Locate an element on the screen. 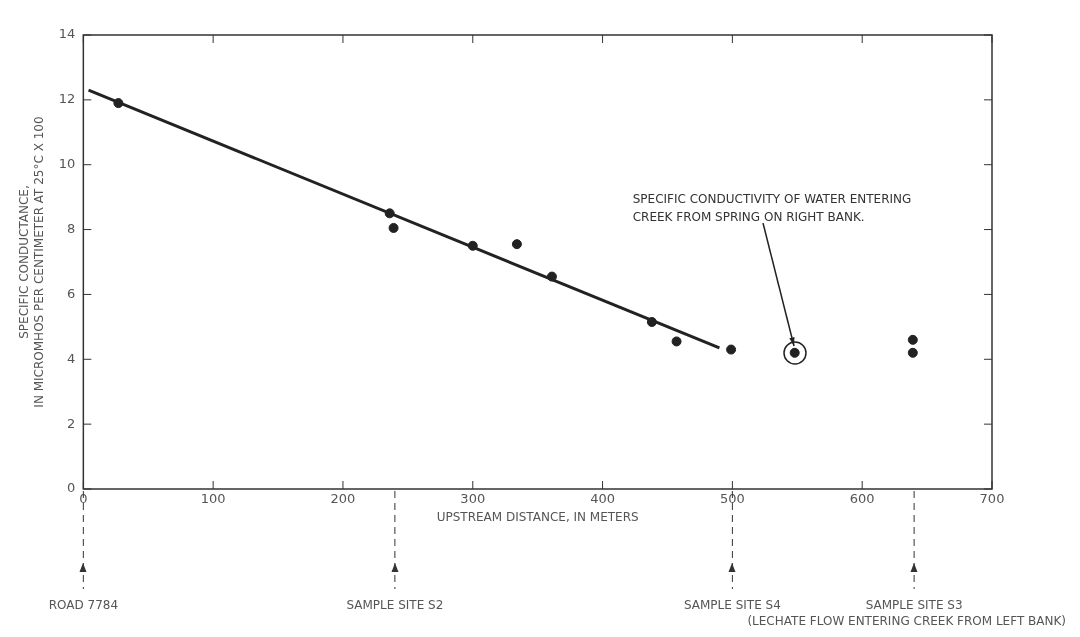 The width and height of the screenshot is (1080, 637). y-tick-label: 0 is located at coordinates (71, 488).